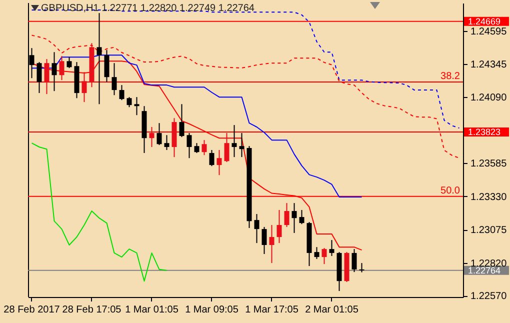  What do you see at coordinates (489, 230) in the screenshot?
I see `y-tick-label: 1.23075` at bounding box center [489, 230].